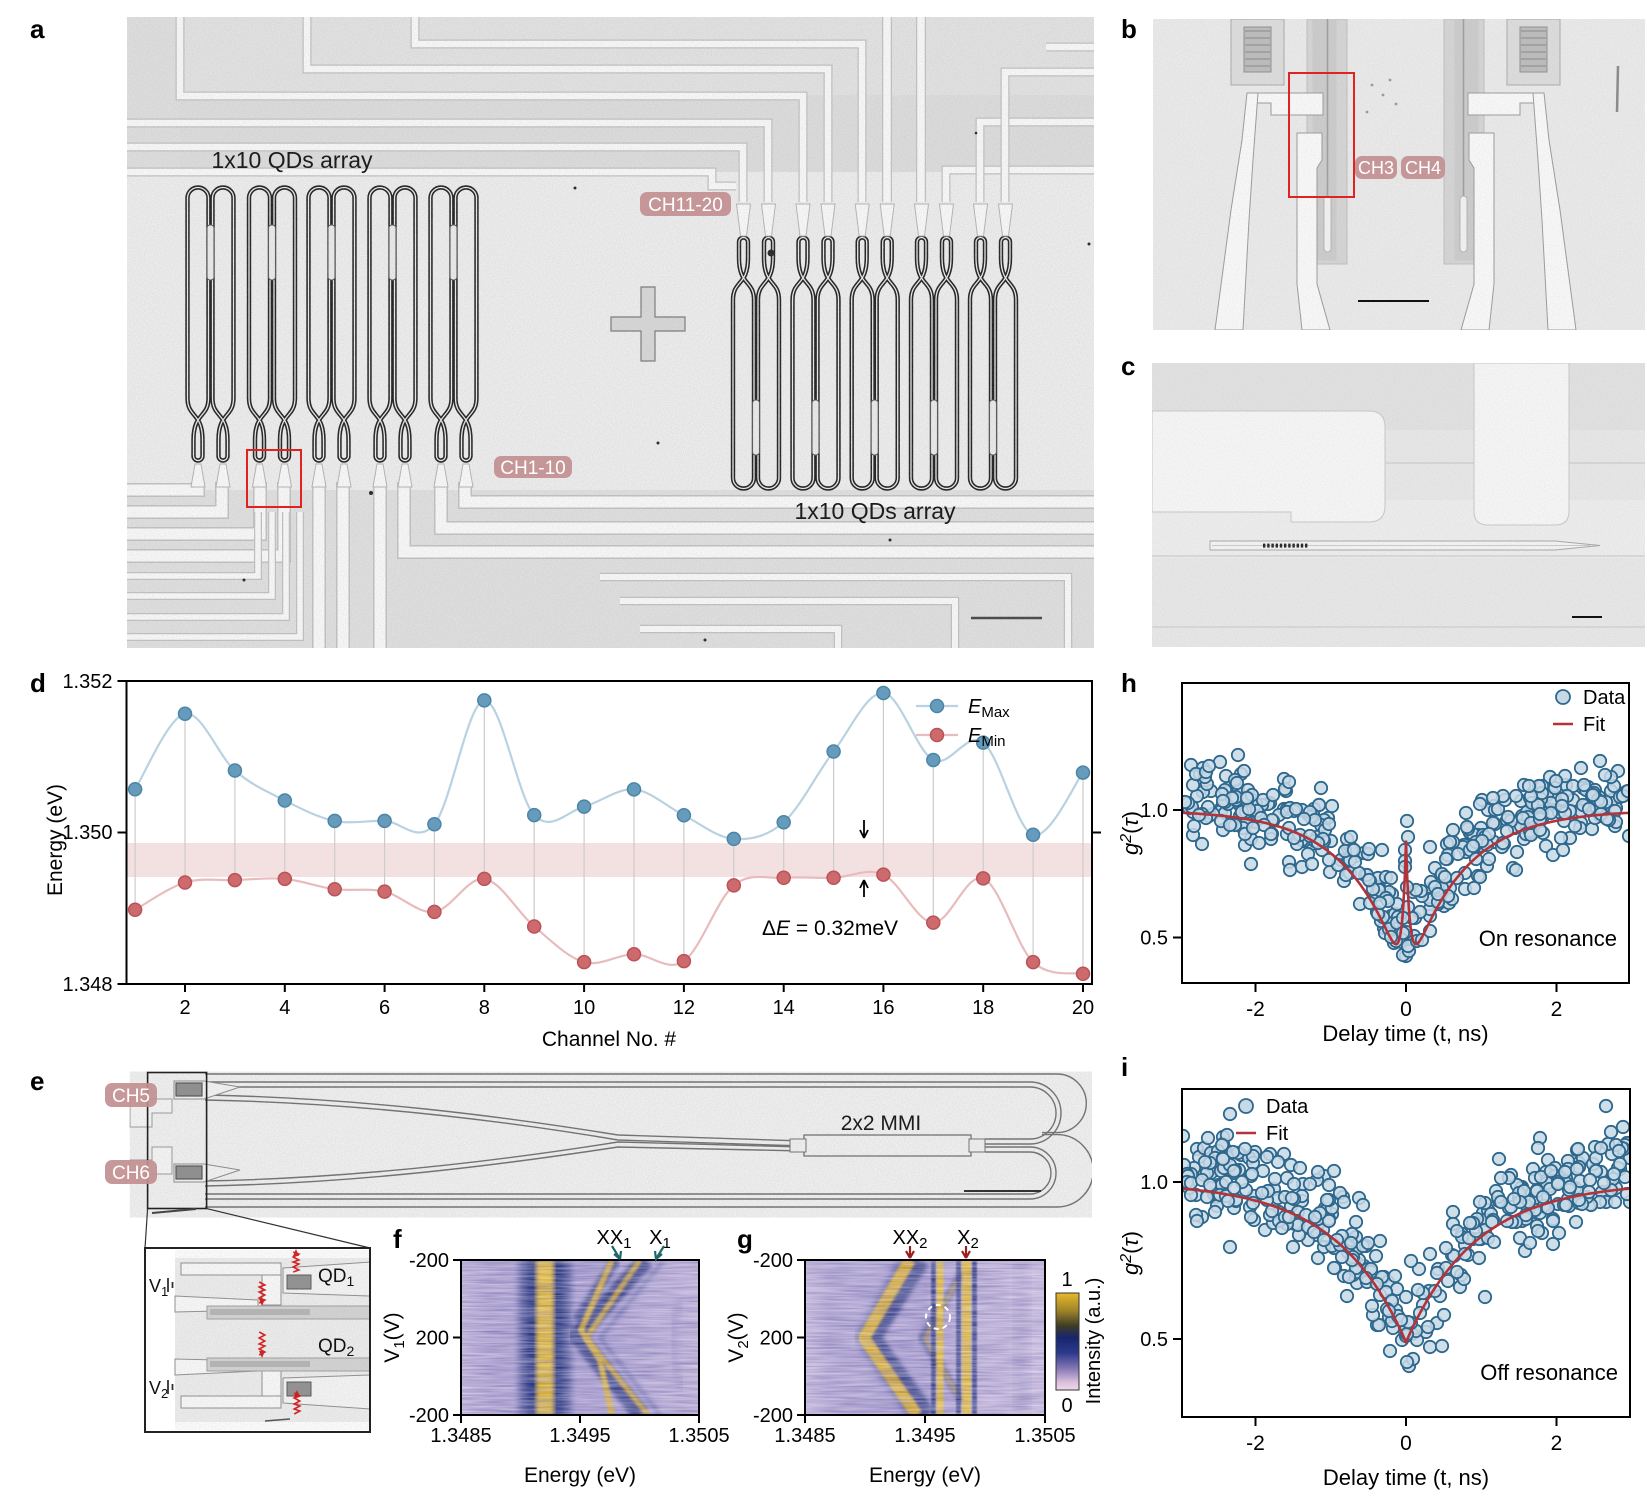 The image size is (1647, 1501). Describe the element at coordinates (37, 29) in the screenshot. I see `svg-text: a` at that location.